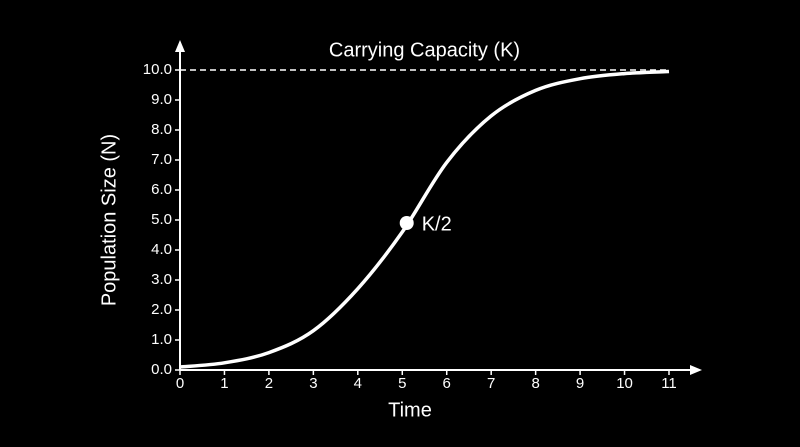  I want to click on y-tick-label: 5.0, so click(161, 219).